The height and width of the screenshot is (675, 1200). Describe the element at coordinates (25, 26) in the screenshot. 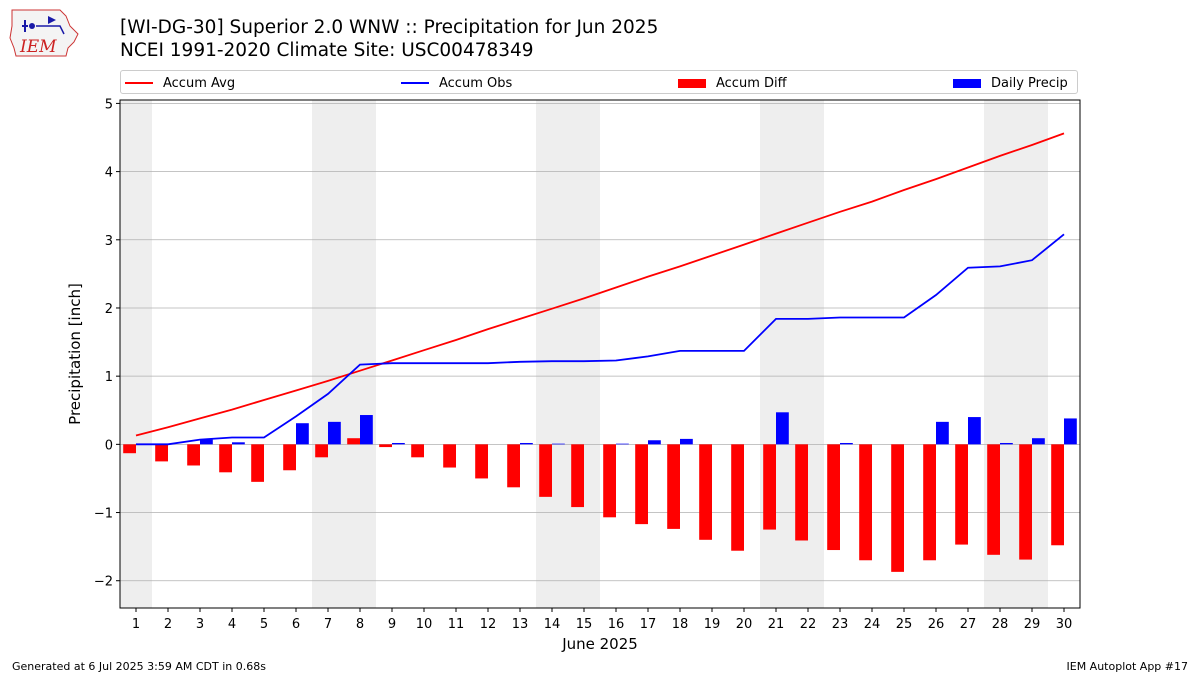

I see `weather-vane-icon` at that location.